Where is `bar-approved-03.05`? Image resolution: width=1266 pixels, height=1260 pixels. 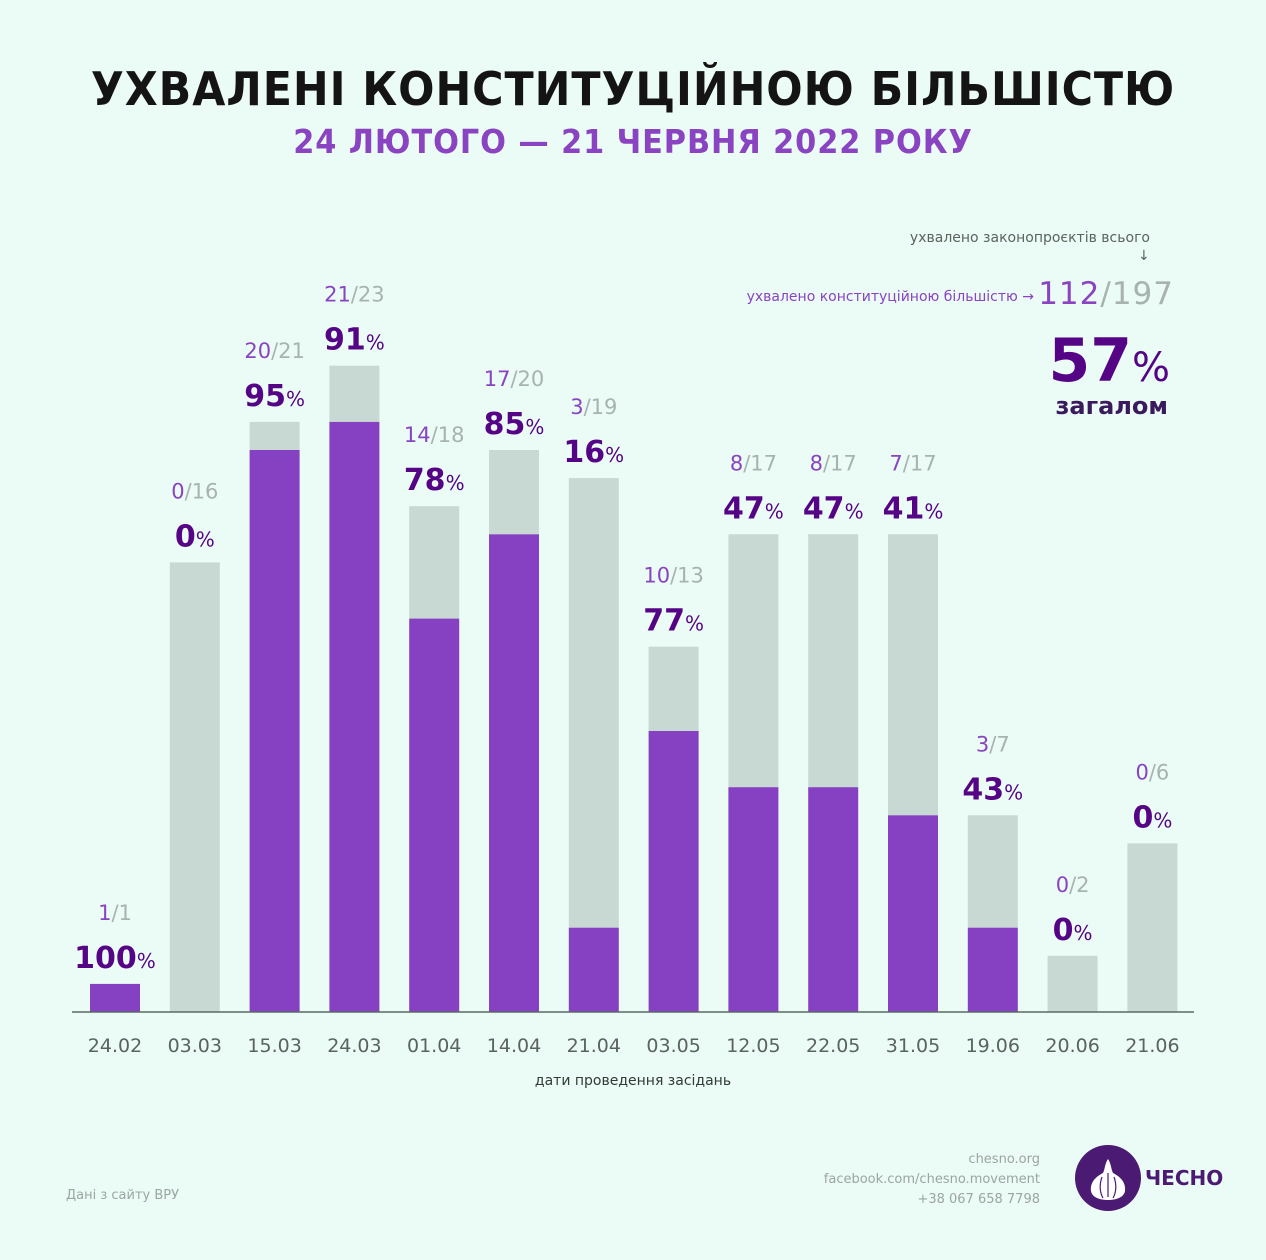
bar-approved-03.05 is located at coordinates (673, 871).